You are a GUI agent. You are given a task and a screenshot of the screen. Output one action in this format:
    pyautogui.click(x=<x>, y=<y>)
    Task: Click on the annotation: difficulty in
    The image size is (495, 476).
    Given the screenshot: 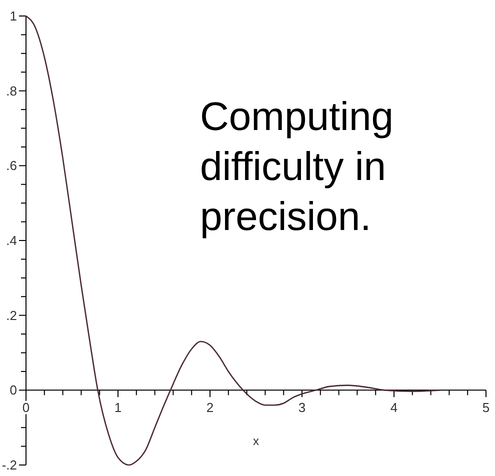 What is the action you would take?
    pyautogui.click(x=293, y=167)
    